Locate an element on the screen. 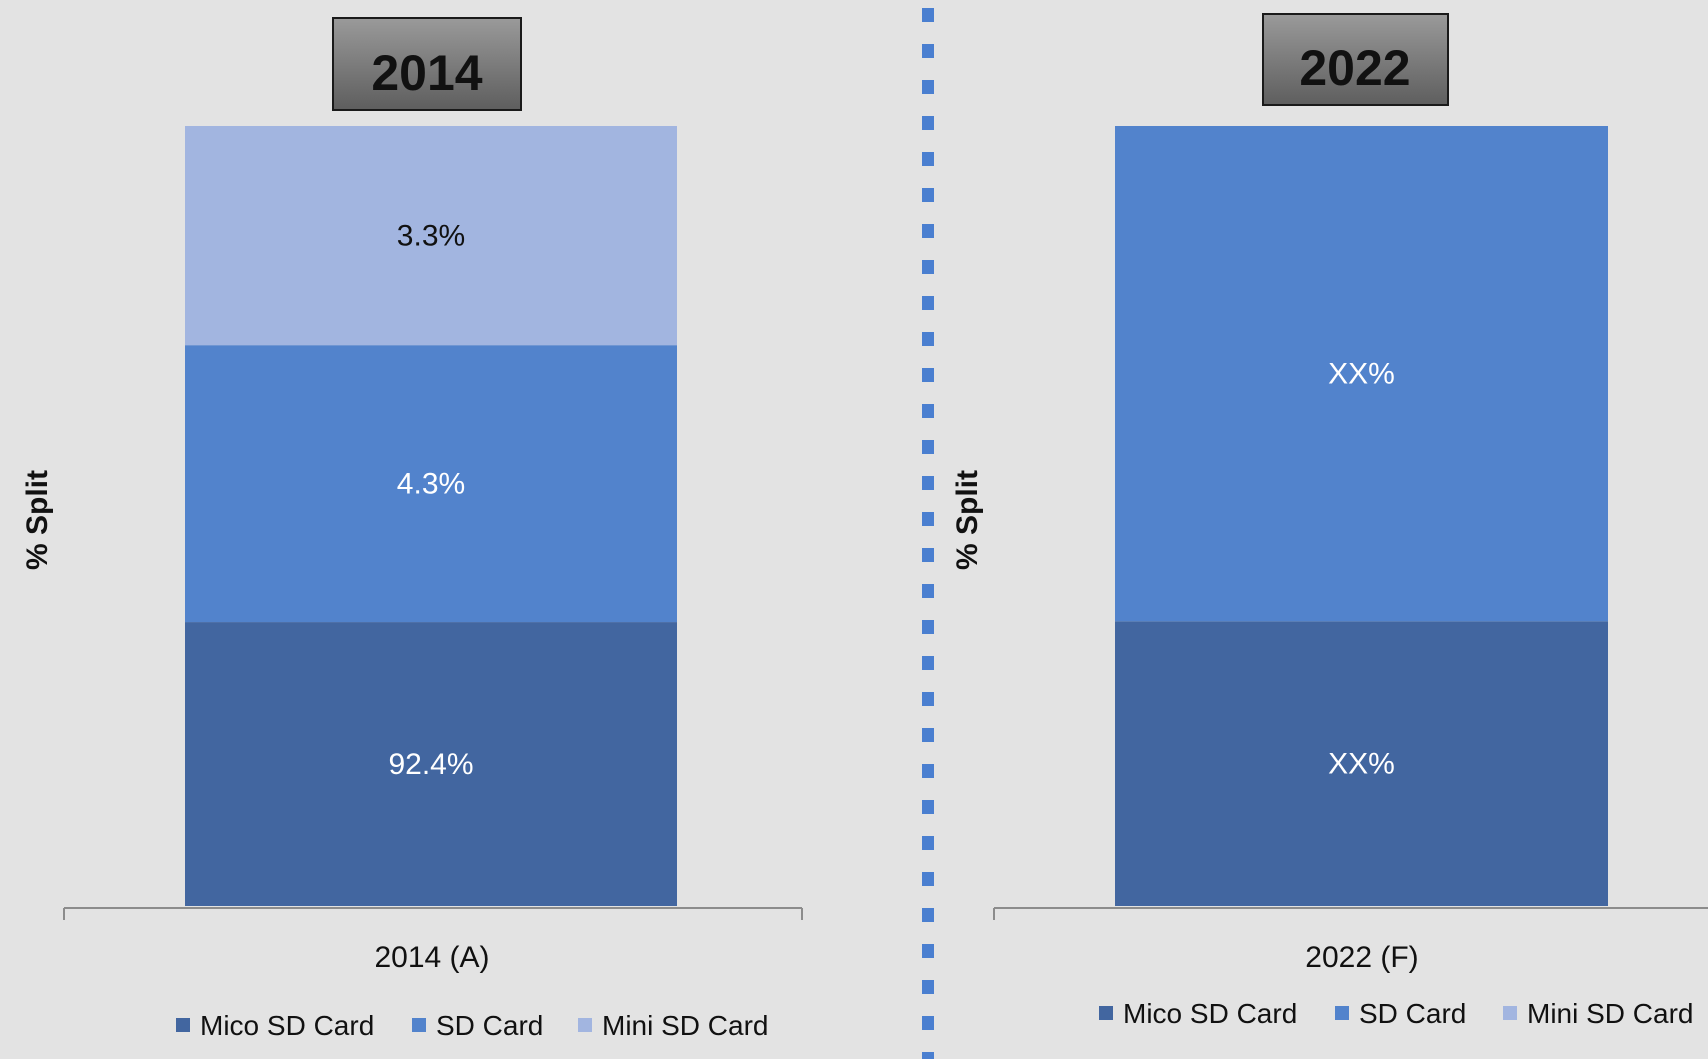  data-label: 3.3% is located at coordinates (431, 236).